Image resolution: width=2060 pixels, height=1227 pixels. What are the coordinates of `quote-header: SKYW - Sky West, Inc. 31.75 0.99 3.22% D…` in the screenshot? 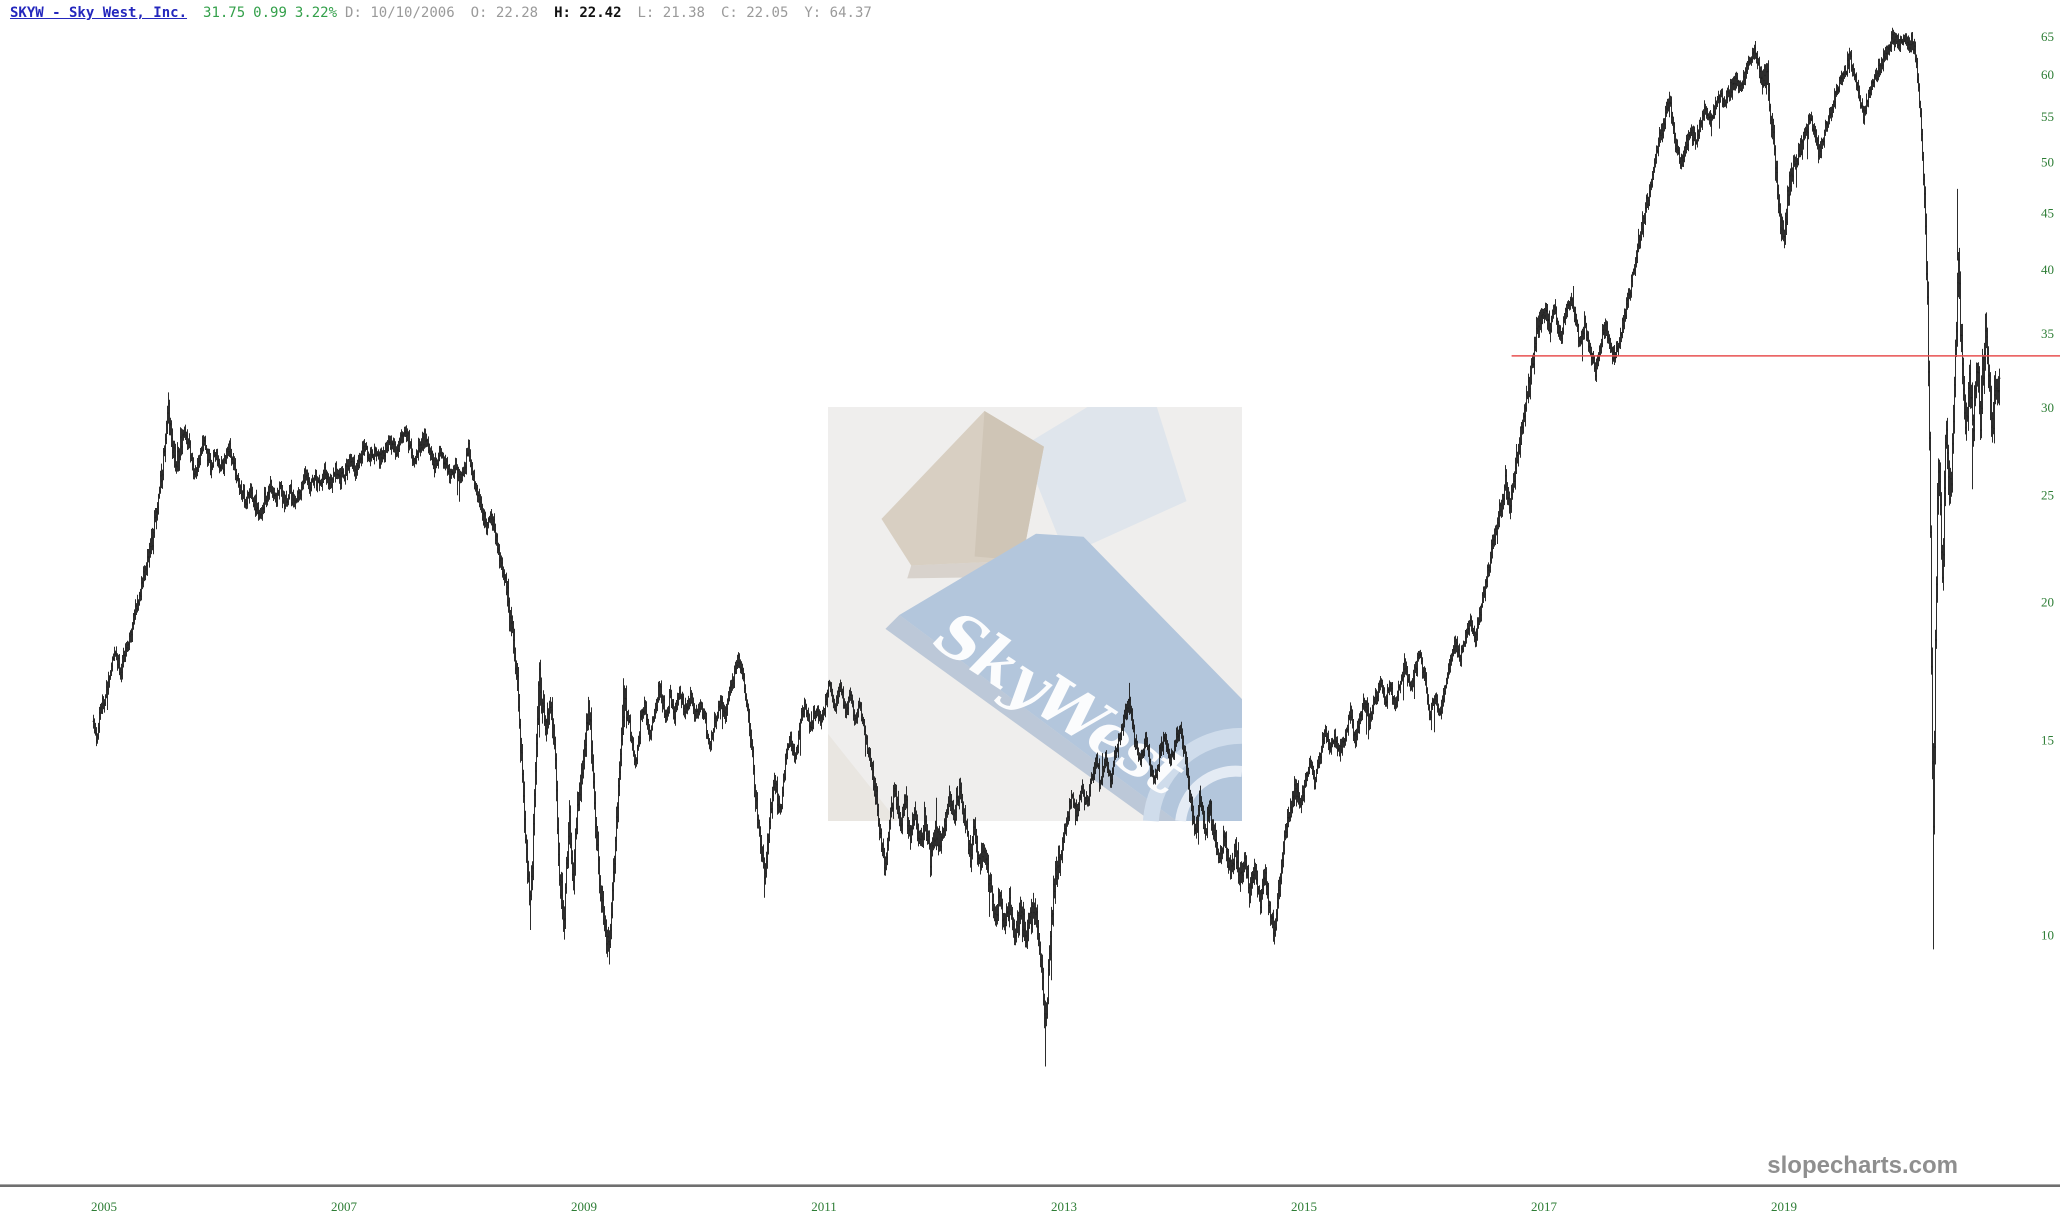 It's located at (449, 13).